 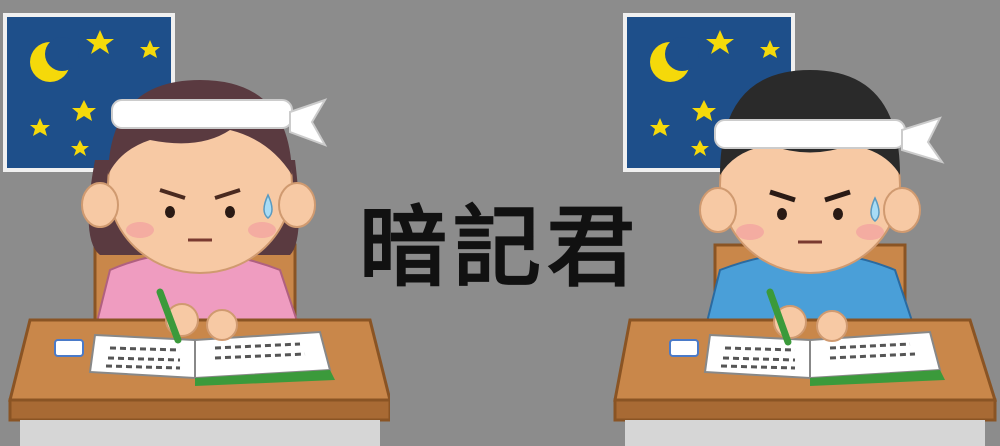 What do you see at coordinates (89, 92) in the screenshot?
I see `night-window` at bounding box center [89, 92].